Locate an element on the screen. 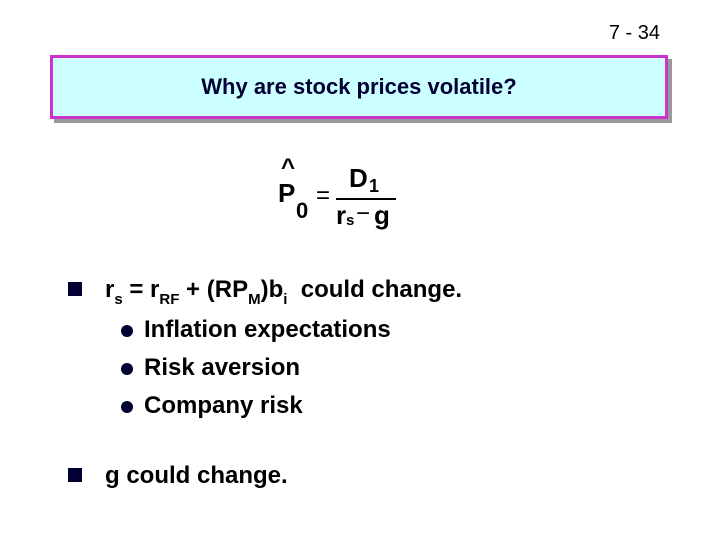 This screenshot has width=720, height=540. subscript: M is located at coordinates (254, 299).